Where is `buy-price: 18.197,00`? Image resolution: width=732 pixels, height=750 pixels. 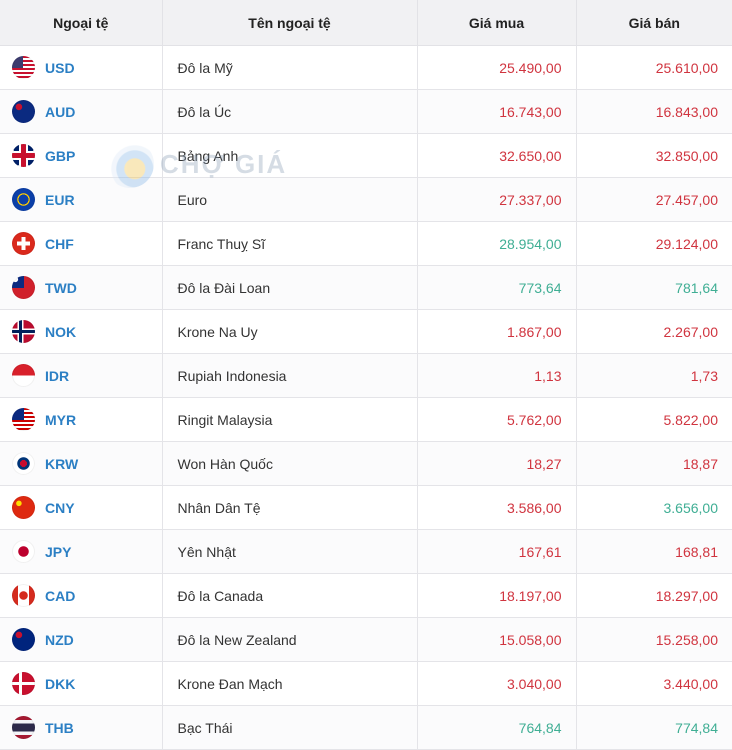 buy-price: 18.197,00 is located at coordinates (497, 595).